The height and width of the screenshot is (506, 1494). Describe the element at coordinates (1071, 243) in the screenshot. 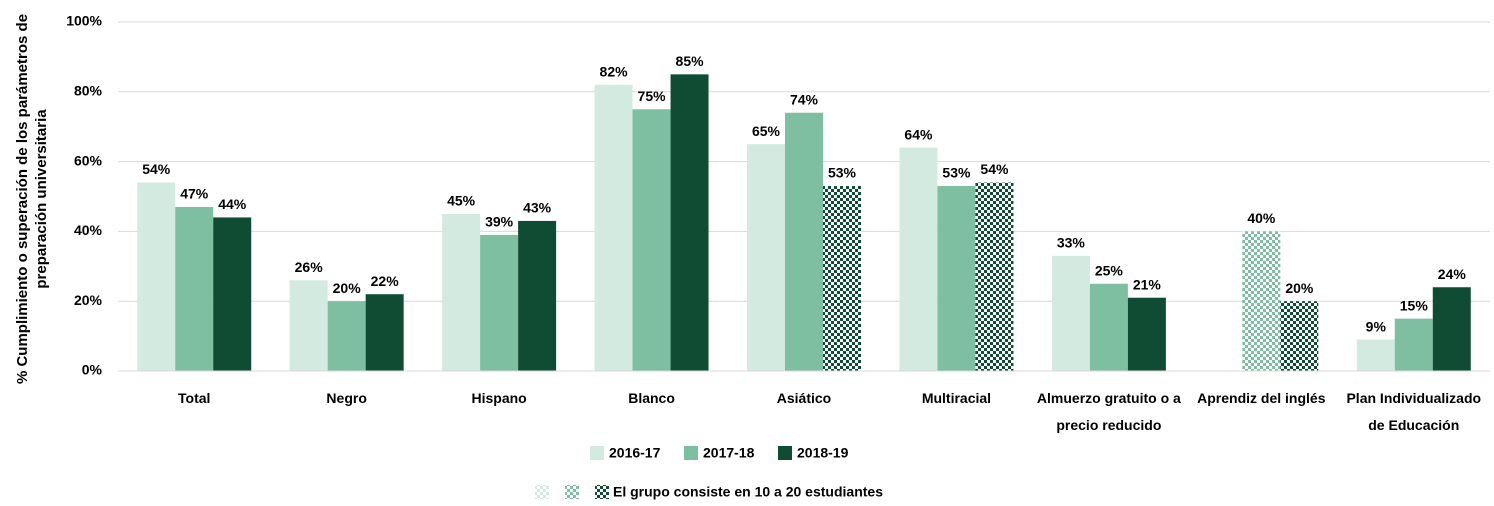

I see `data-label: 33%` at that location.